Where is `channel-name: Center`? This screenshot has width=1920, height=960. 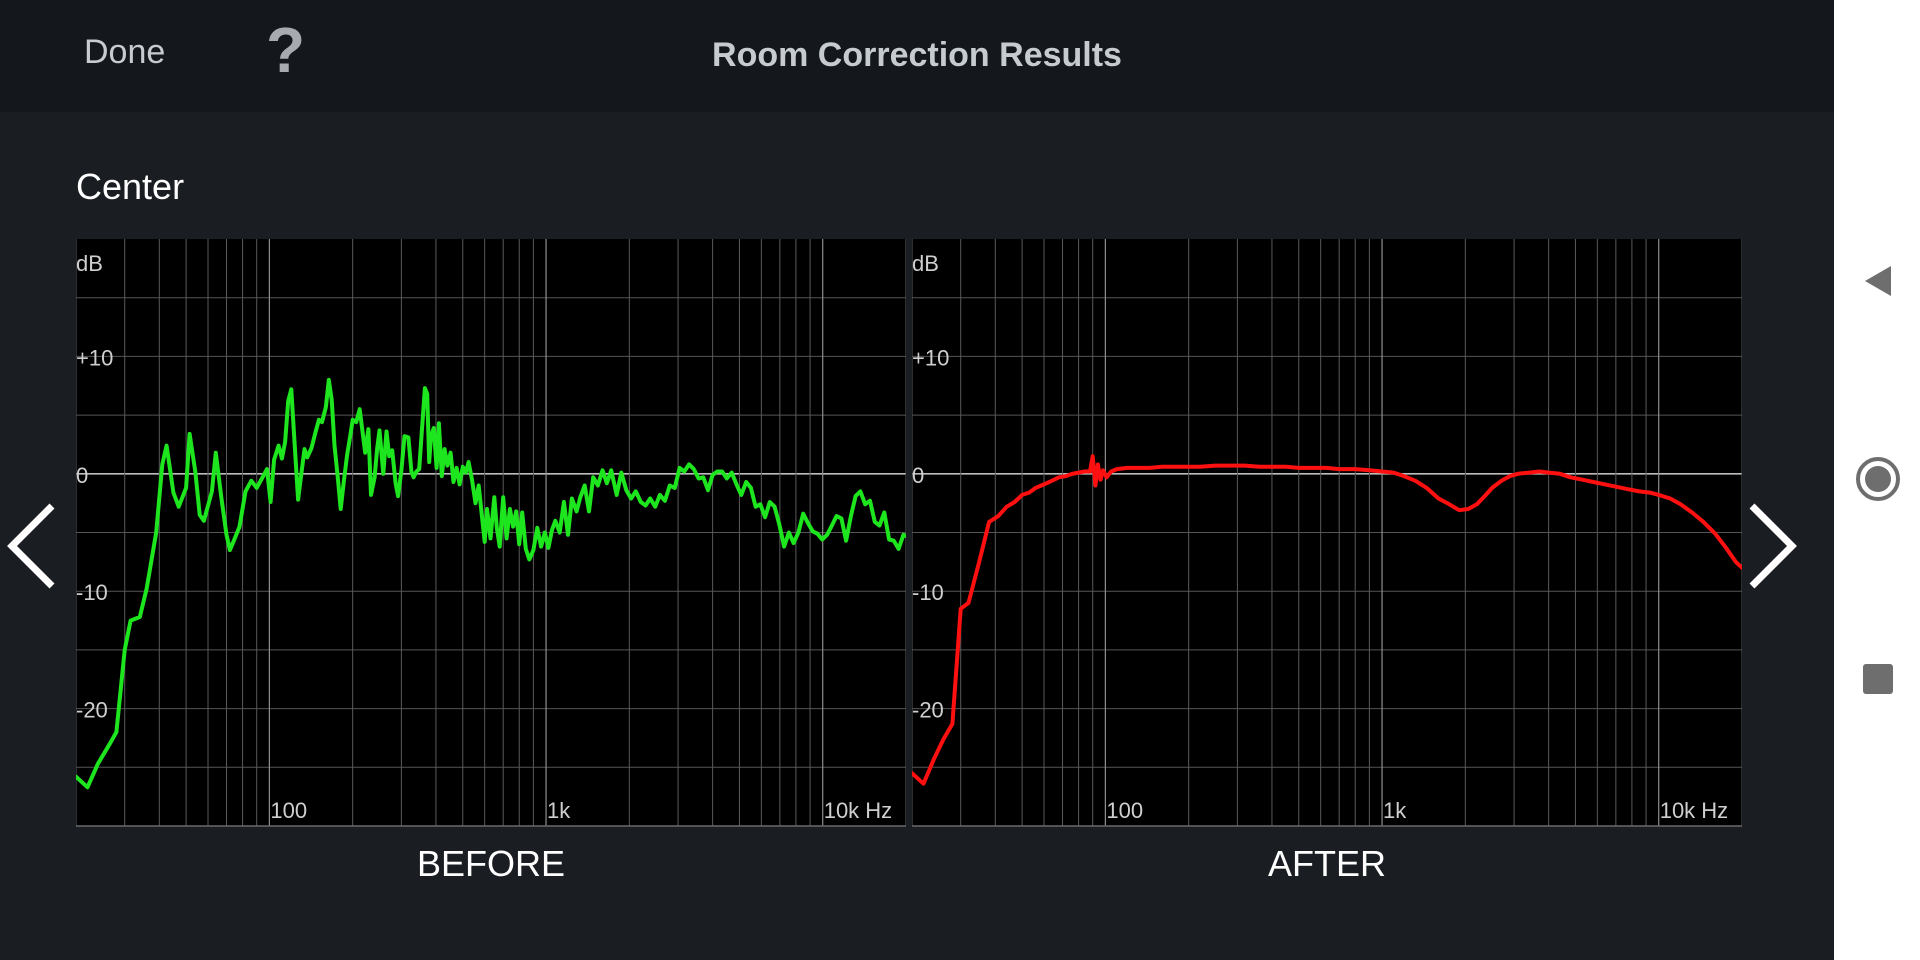 channel-name: Center is located at coordinates (130, 186).